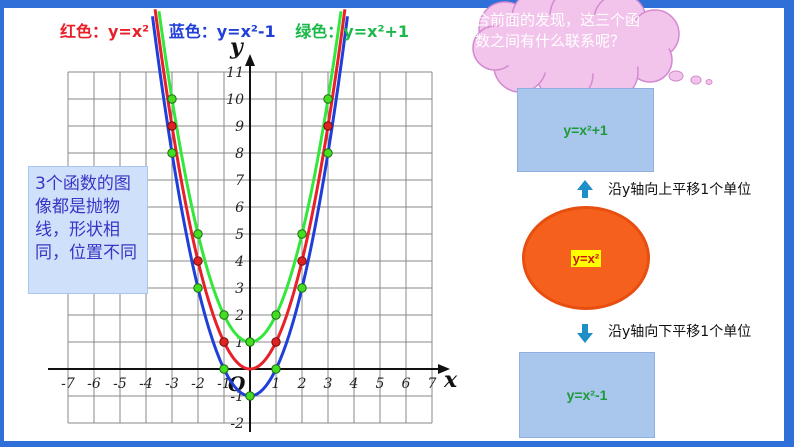 The width and height of the screenshot is (794, 447). I want to click on x-axis-arrow, so click(444, 369).